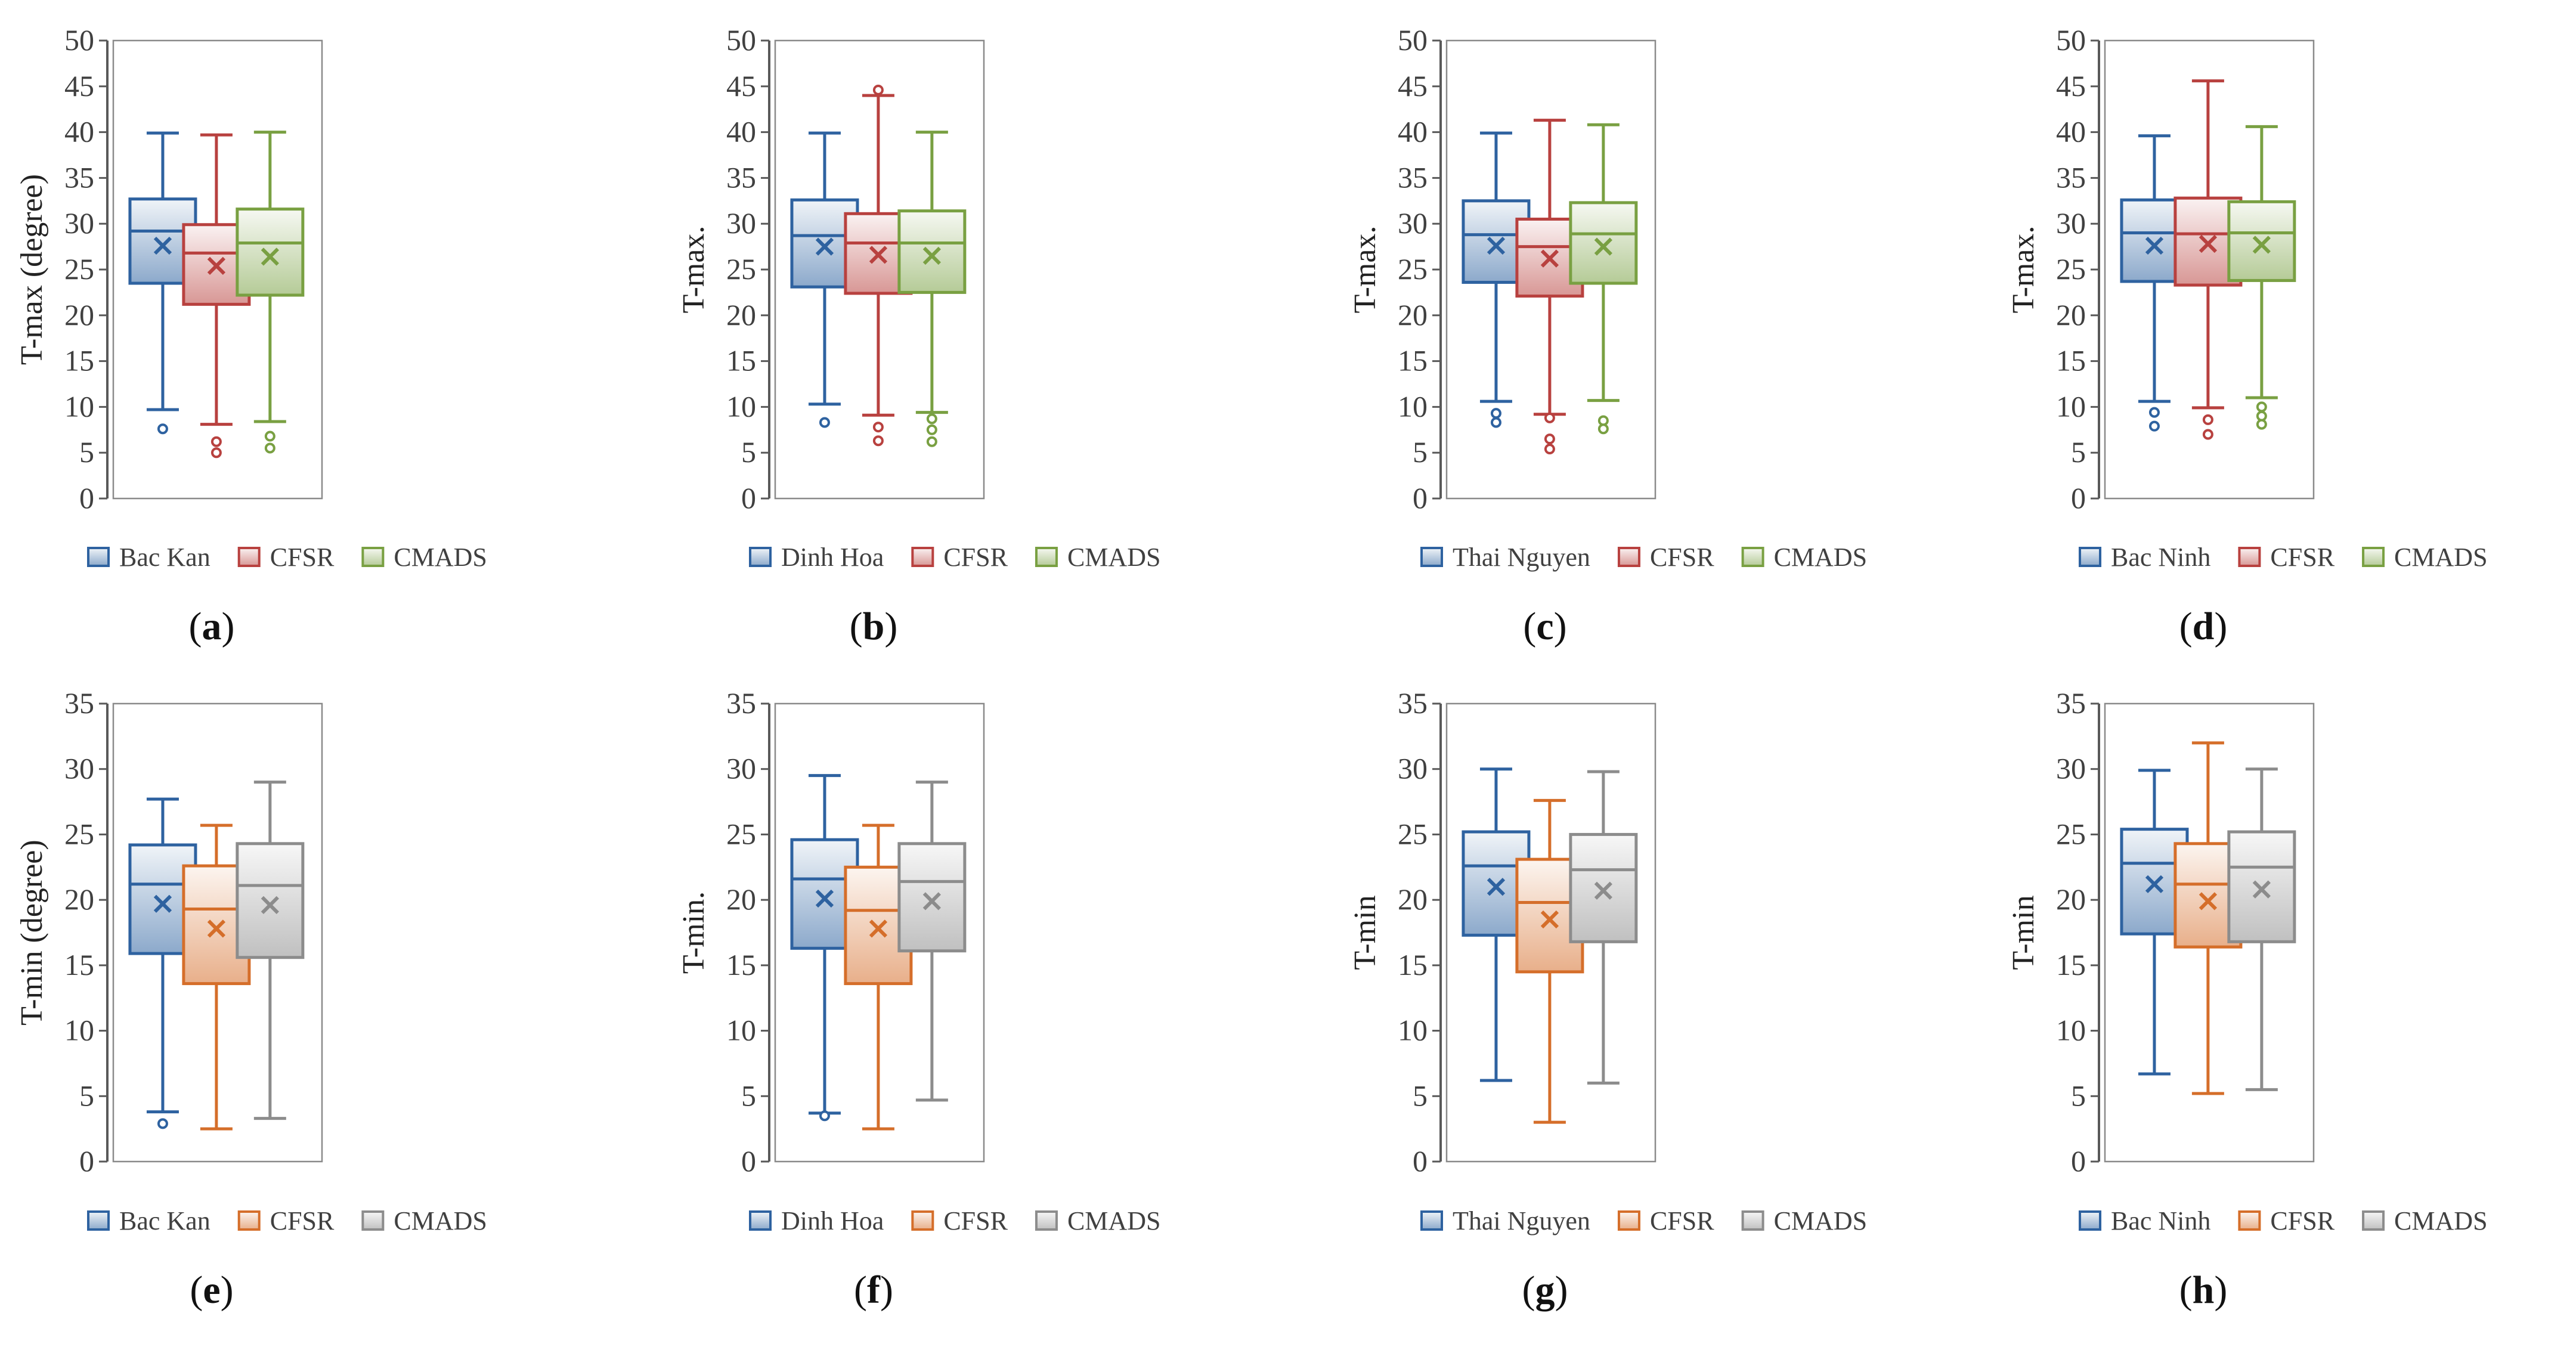 This screenshot has height=1347, width=2576. Describe the element at coordinates (874, 627) in the screenshot. I see `panel-label: (b)` at that location.